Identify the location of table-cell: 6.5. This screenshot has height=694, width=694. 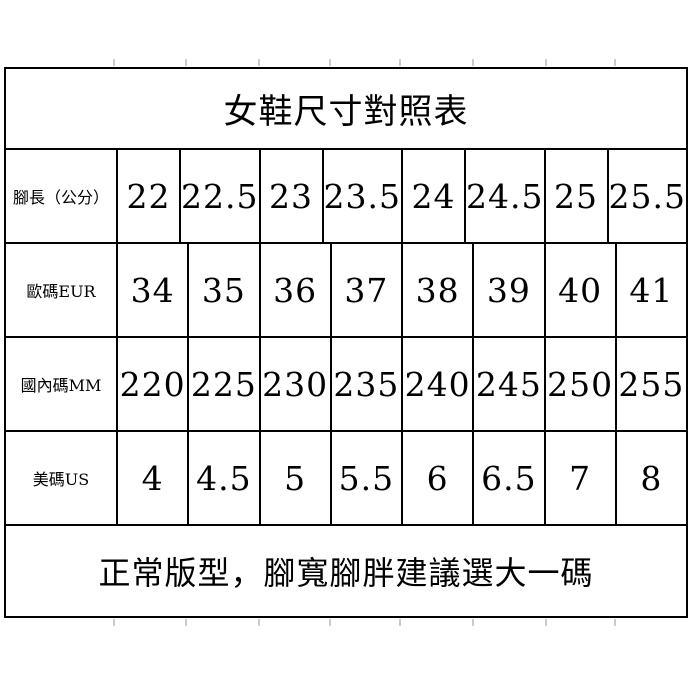
(507, 478).